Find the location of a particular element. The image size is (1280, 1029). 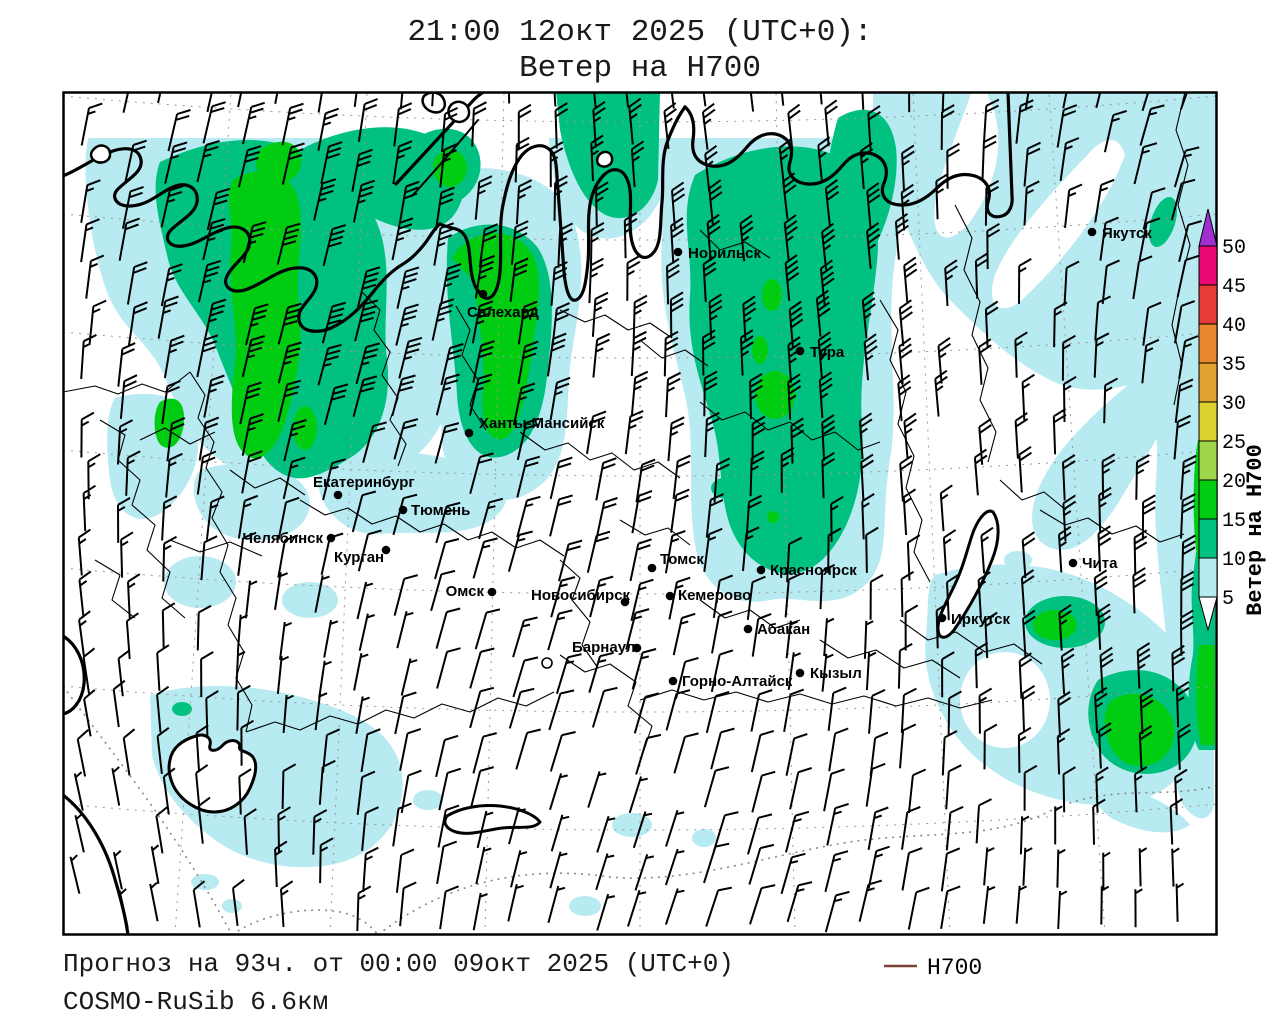

city-marker-Тюмень is located at coordinates (403, 510).